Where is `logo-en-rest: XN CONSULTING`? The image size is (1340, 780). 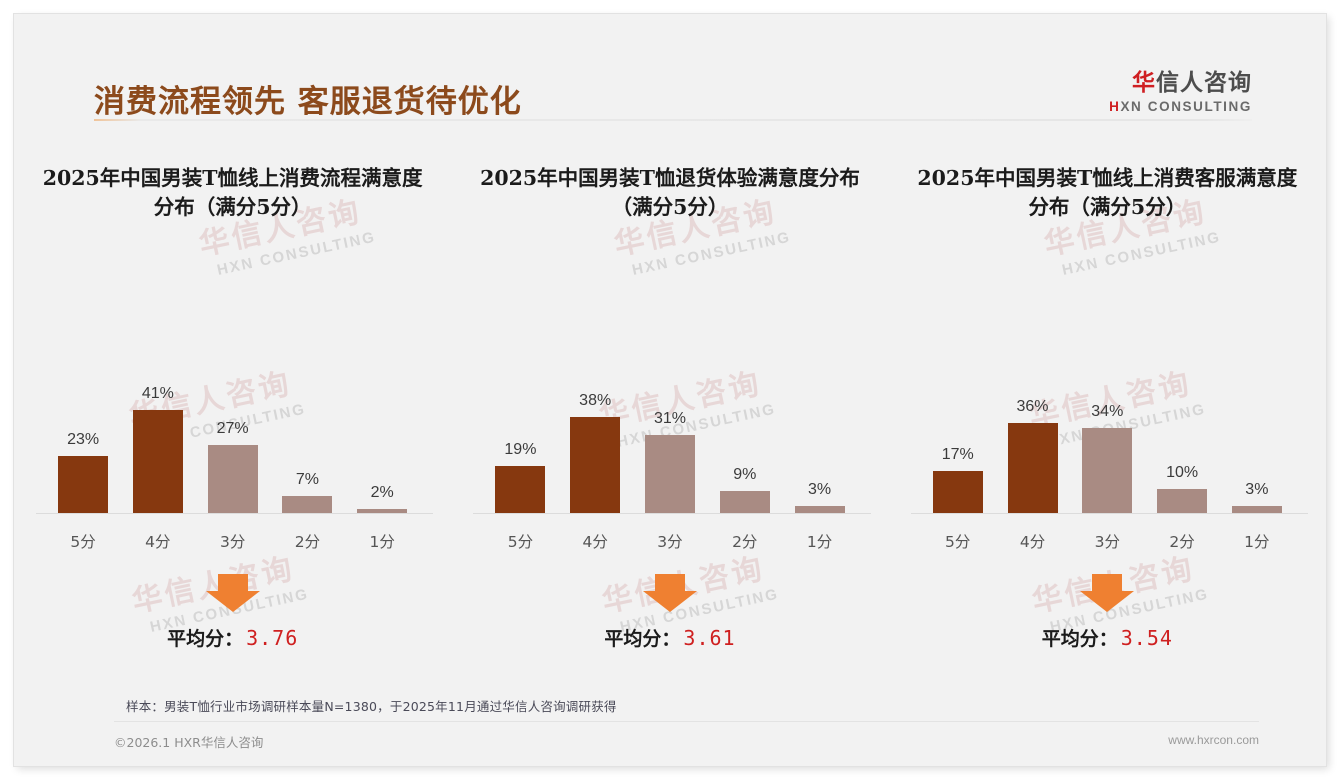 logo-en-rest: XN CONSULTING is located at coordinates (1186, 107).